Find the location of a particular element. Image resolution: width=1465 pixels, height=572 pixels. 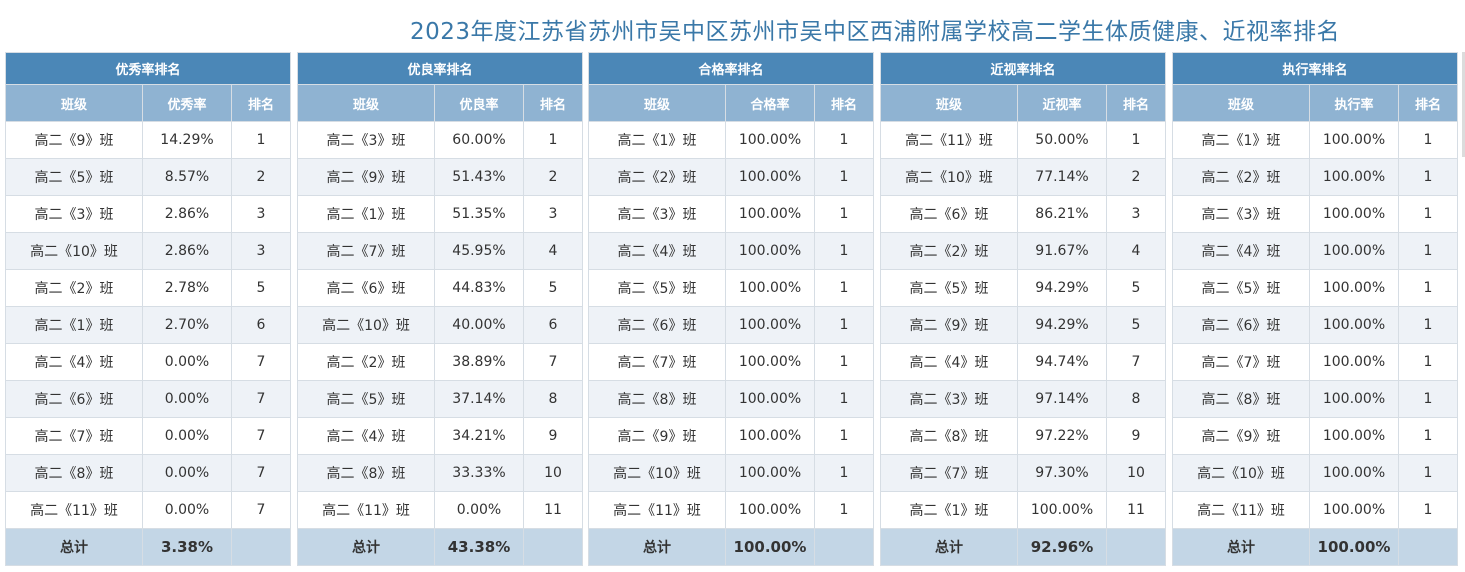

table-title: 优秀率排名 is located at coordinates (148, 68).